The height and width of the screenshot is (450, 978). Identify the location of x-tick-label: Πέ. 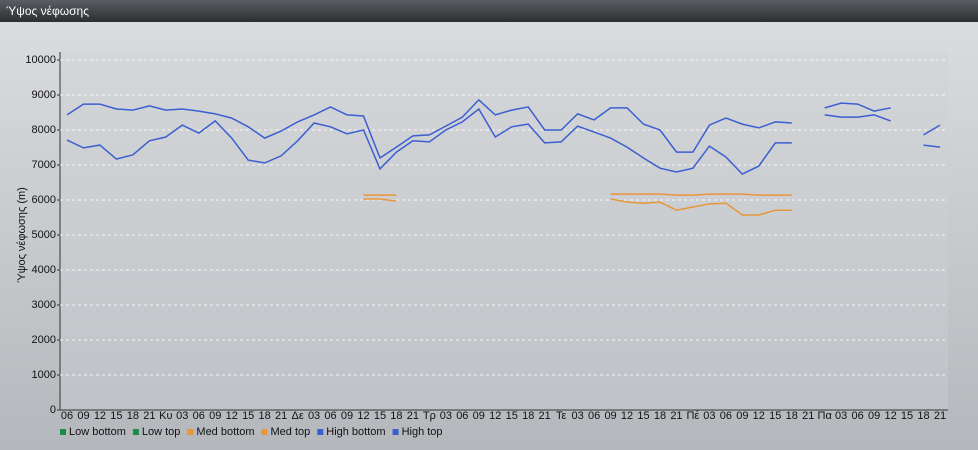
(692, 416).